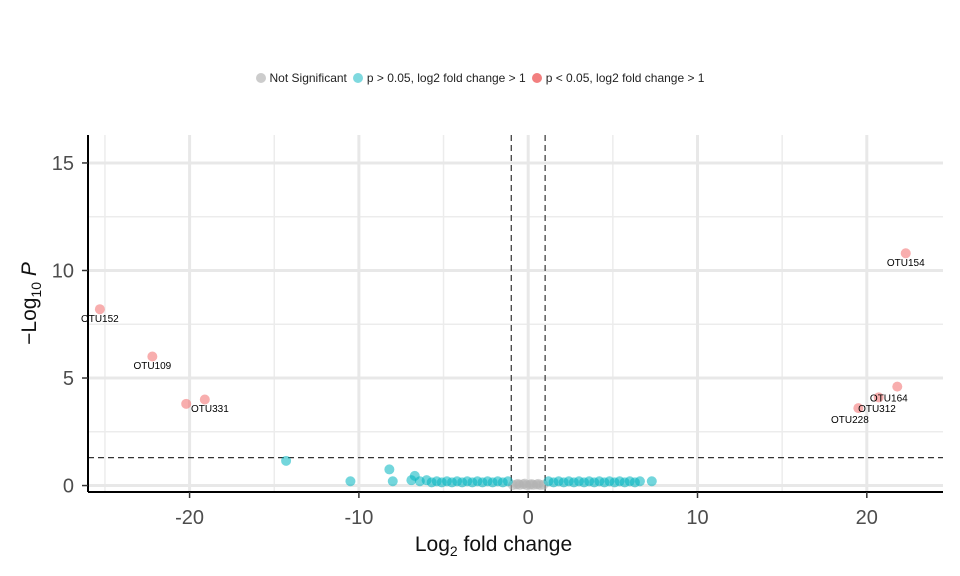 Image resolution: width=960 pixels, height=576 pixels. I want to click on x-tick-label: 0, so click(528, 518).